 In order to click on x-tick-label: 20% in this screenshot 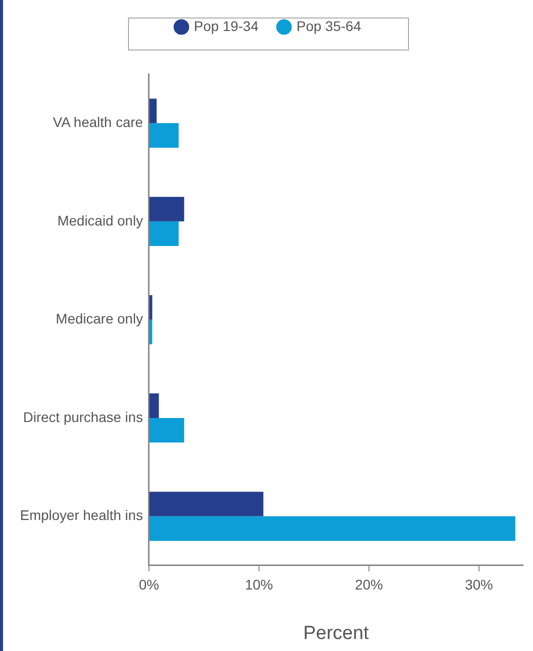, I will do `click(368, 584)`.